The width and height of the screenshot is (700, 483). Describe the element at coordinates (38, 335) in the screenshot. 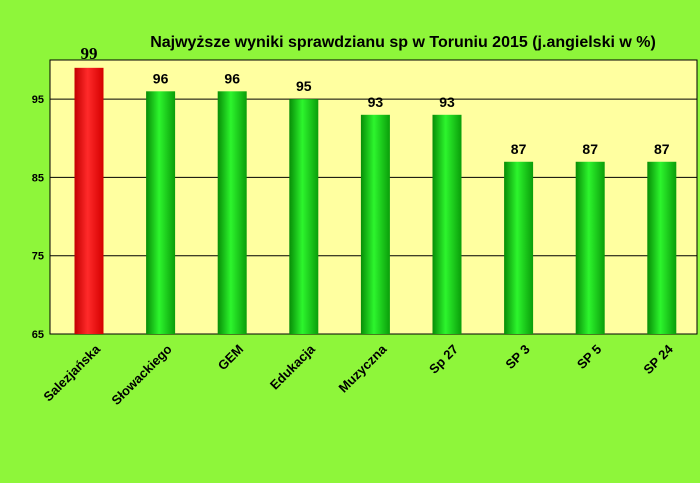

I see `y-tick-label: 65` at that location.